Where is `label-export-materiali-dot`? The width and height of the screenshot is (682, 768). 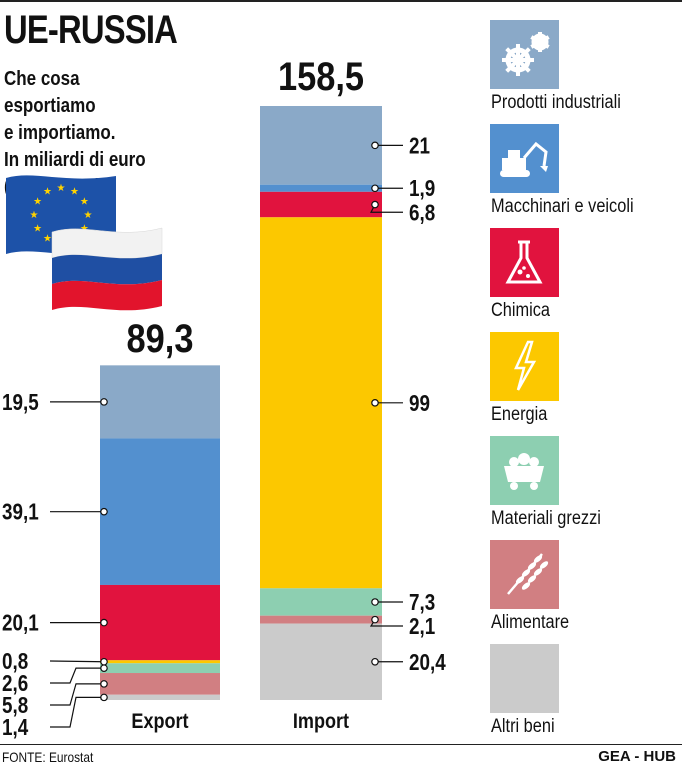
label-export-materiali-dot is located at coordinates (104, 668).